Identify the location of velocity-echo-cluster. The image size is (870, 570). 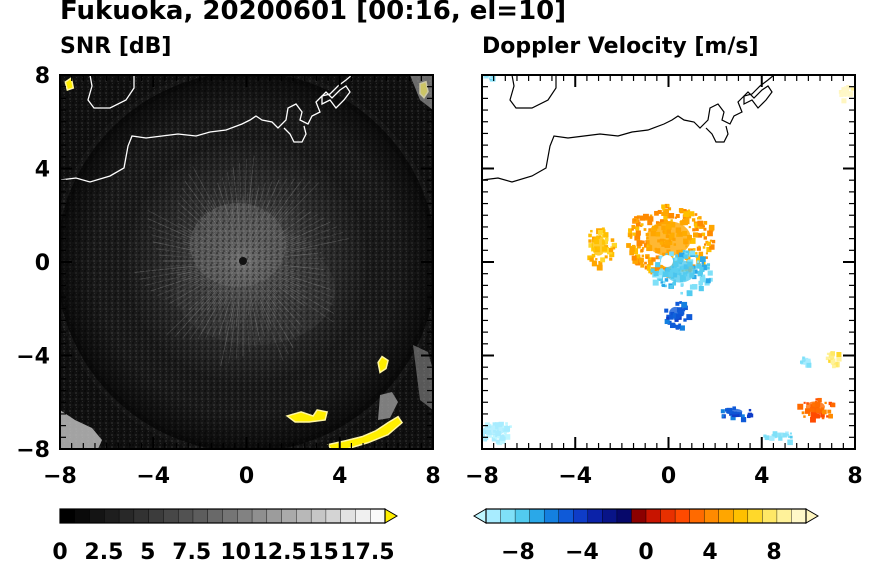
(737, 414).